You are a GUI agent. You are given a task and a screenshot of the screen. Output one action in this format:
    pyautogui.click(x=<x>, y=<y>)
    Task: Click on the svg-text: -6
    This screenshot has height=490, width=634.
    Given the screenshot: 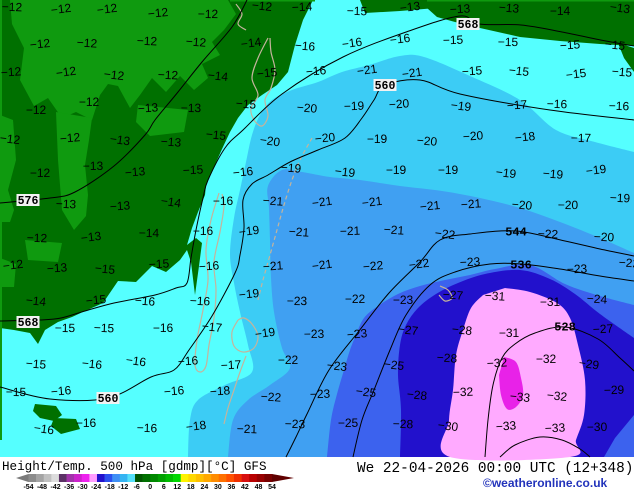 What is the action you would take?
    pyautogui.click(x=137, y=487)
    